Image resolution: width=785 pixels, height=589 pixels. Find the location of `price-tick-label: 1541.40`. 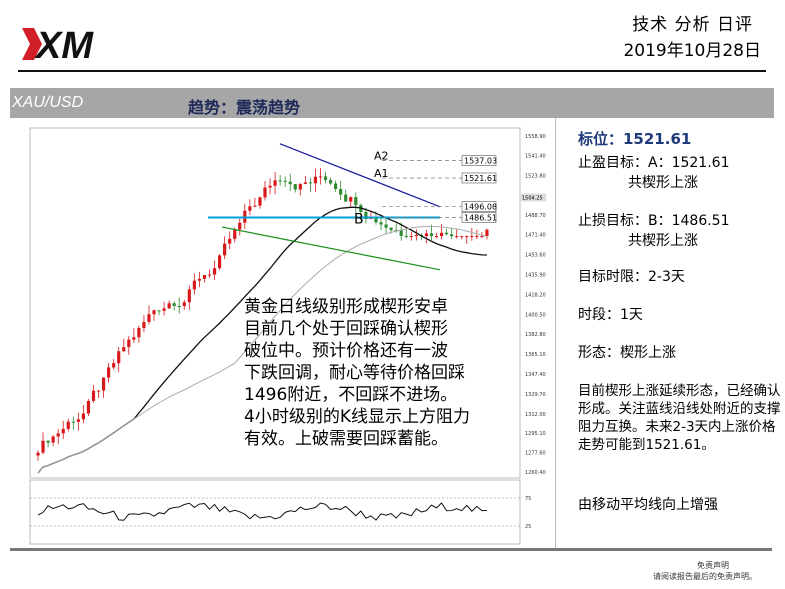

price-tick-label: 1541.40 is located at coordinates (535, 157).